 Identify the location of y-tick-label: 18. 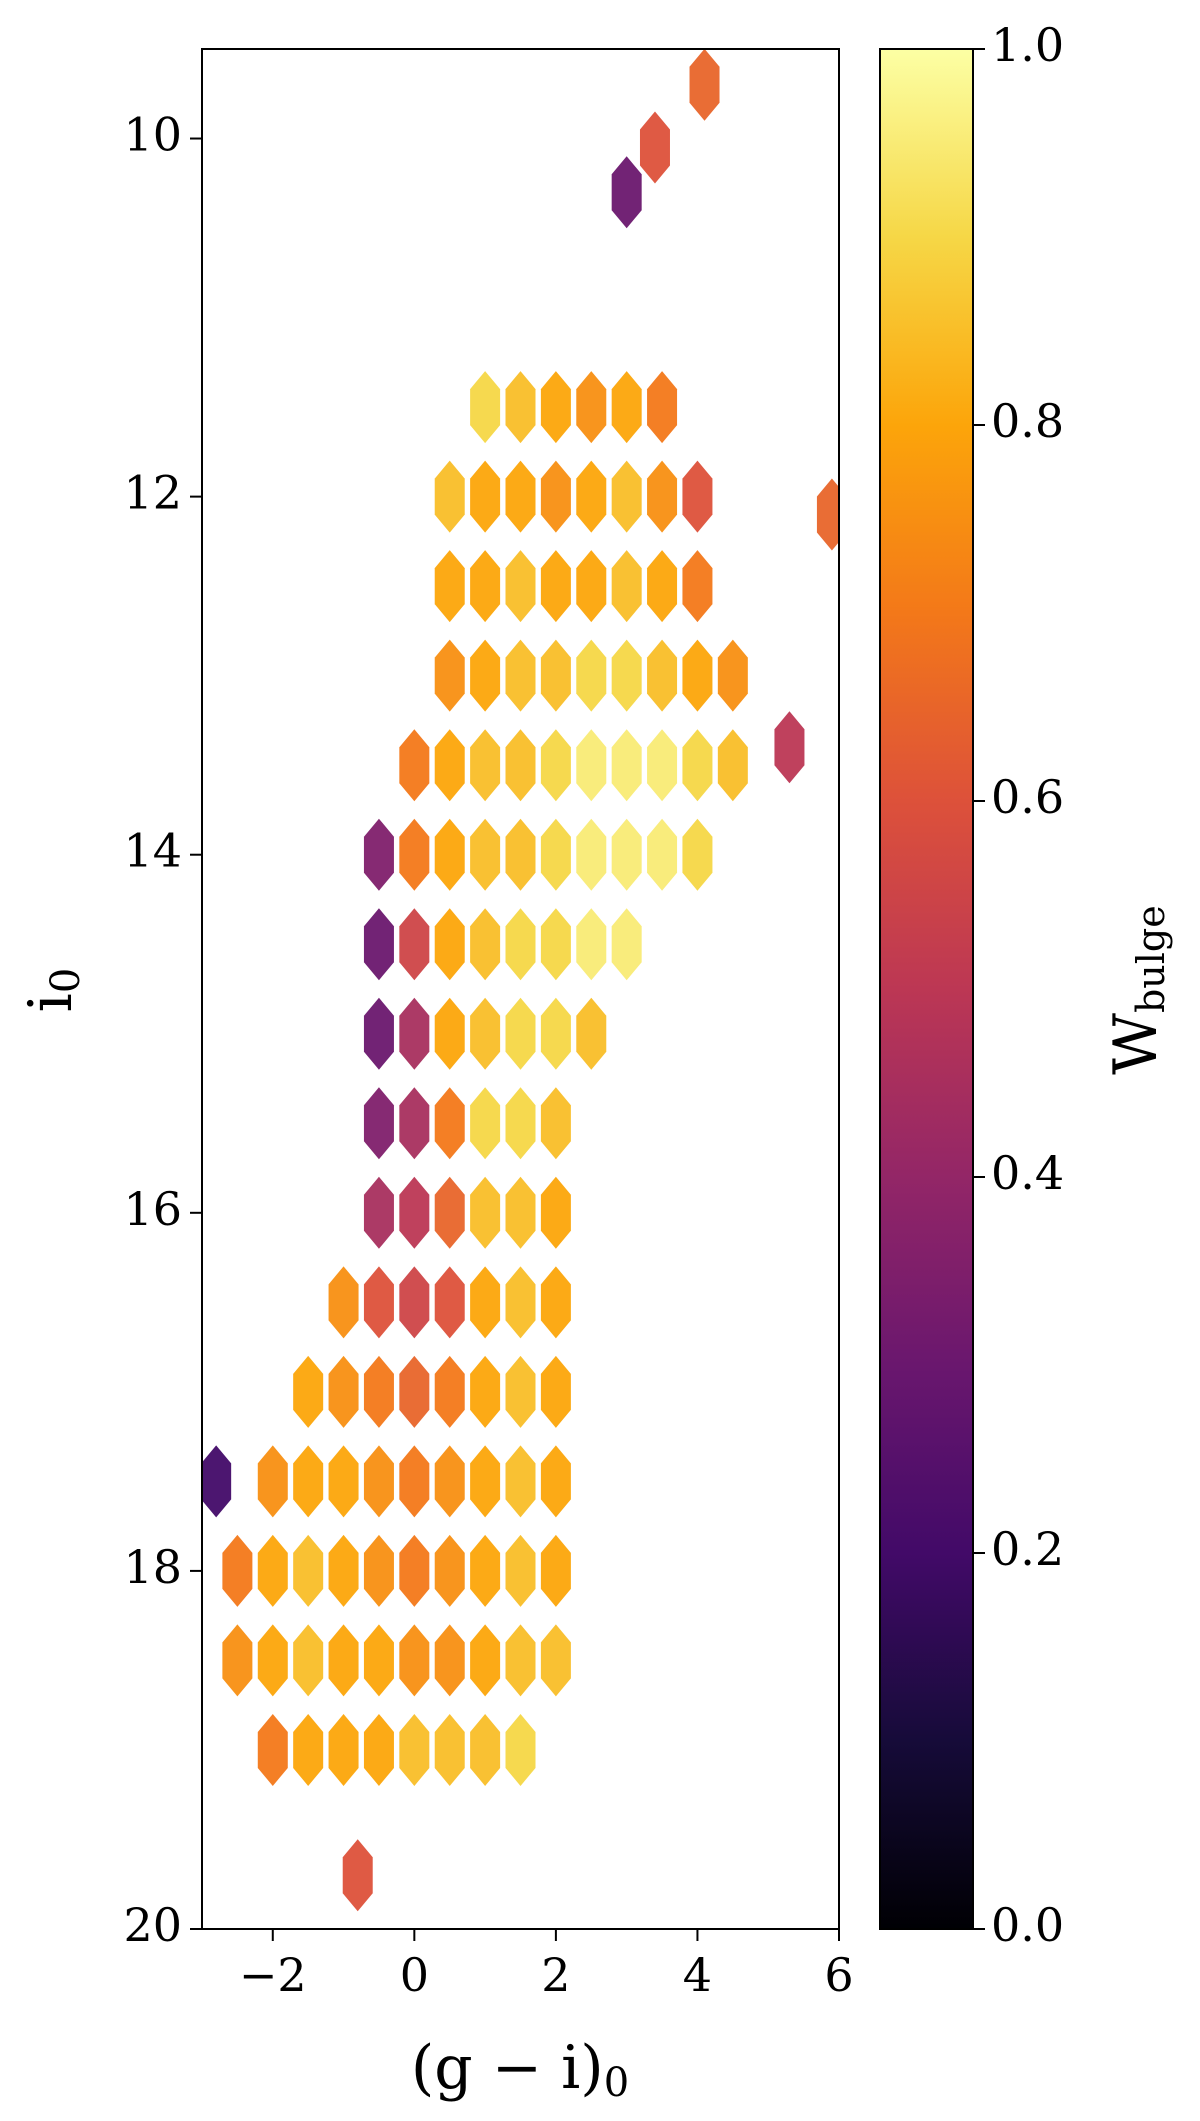
(152, 1567).